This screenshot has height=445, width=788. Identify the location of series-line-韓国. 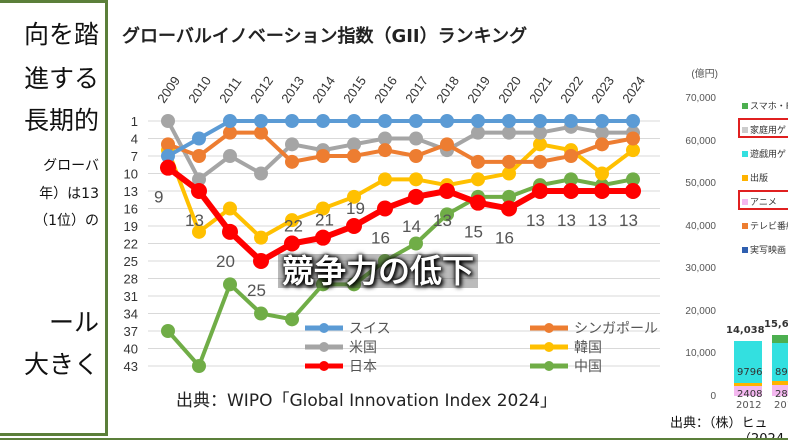
(400, 191).